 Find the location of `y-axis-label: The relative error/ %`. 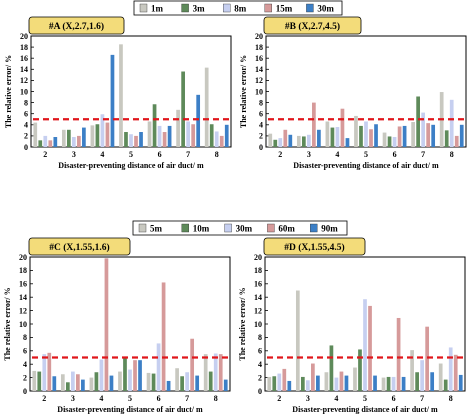

y-axis-label: The relative error/ % is located at coordinates (243, 91).